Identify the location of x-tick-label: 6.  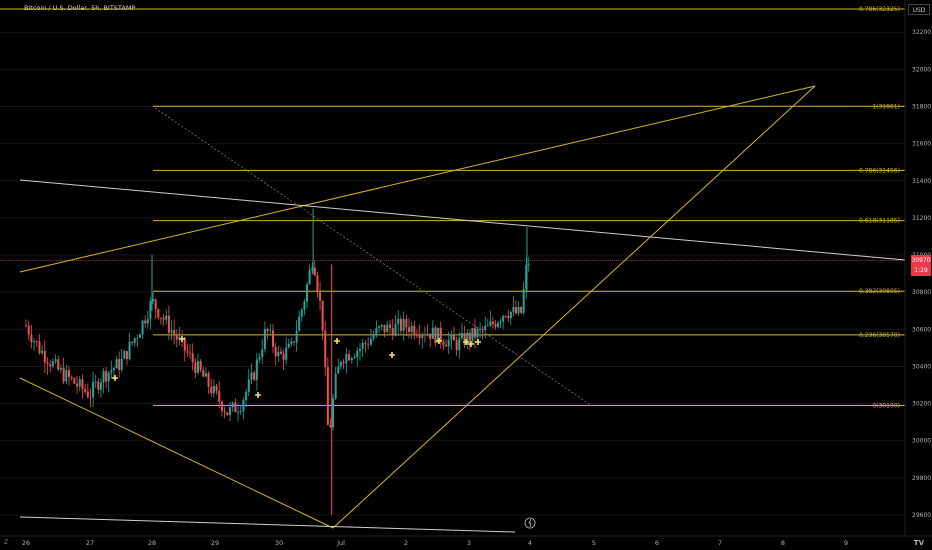
(657, 543).